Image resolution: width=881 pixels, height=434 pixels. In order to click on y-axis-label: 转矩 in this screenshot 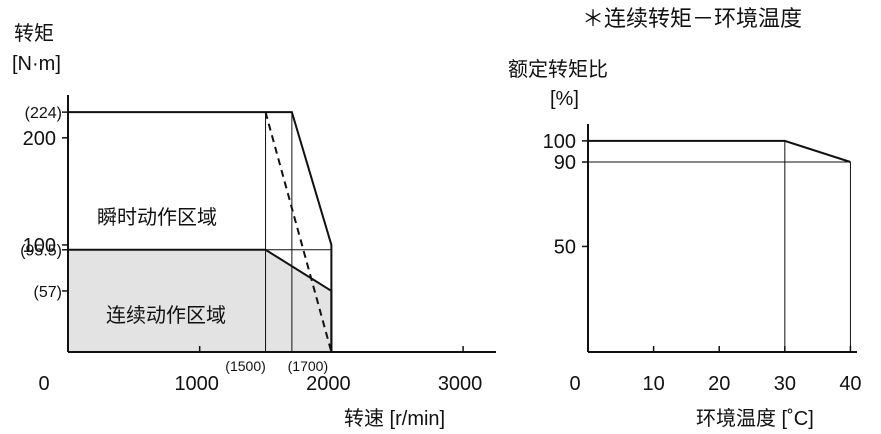, I will do `click(34, 33)`.